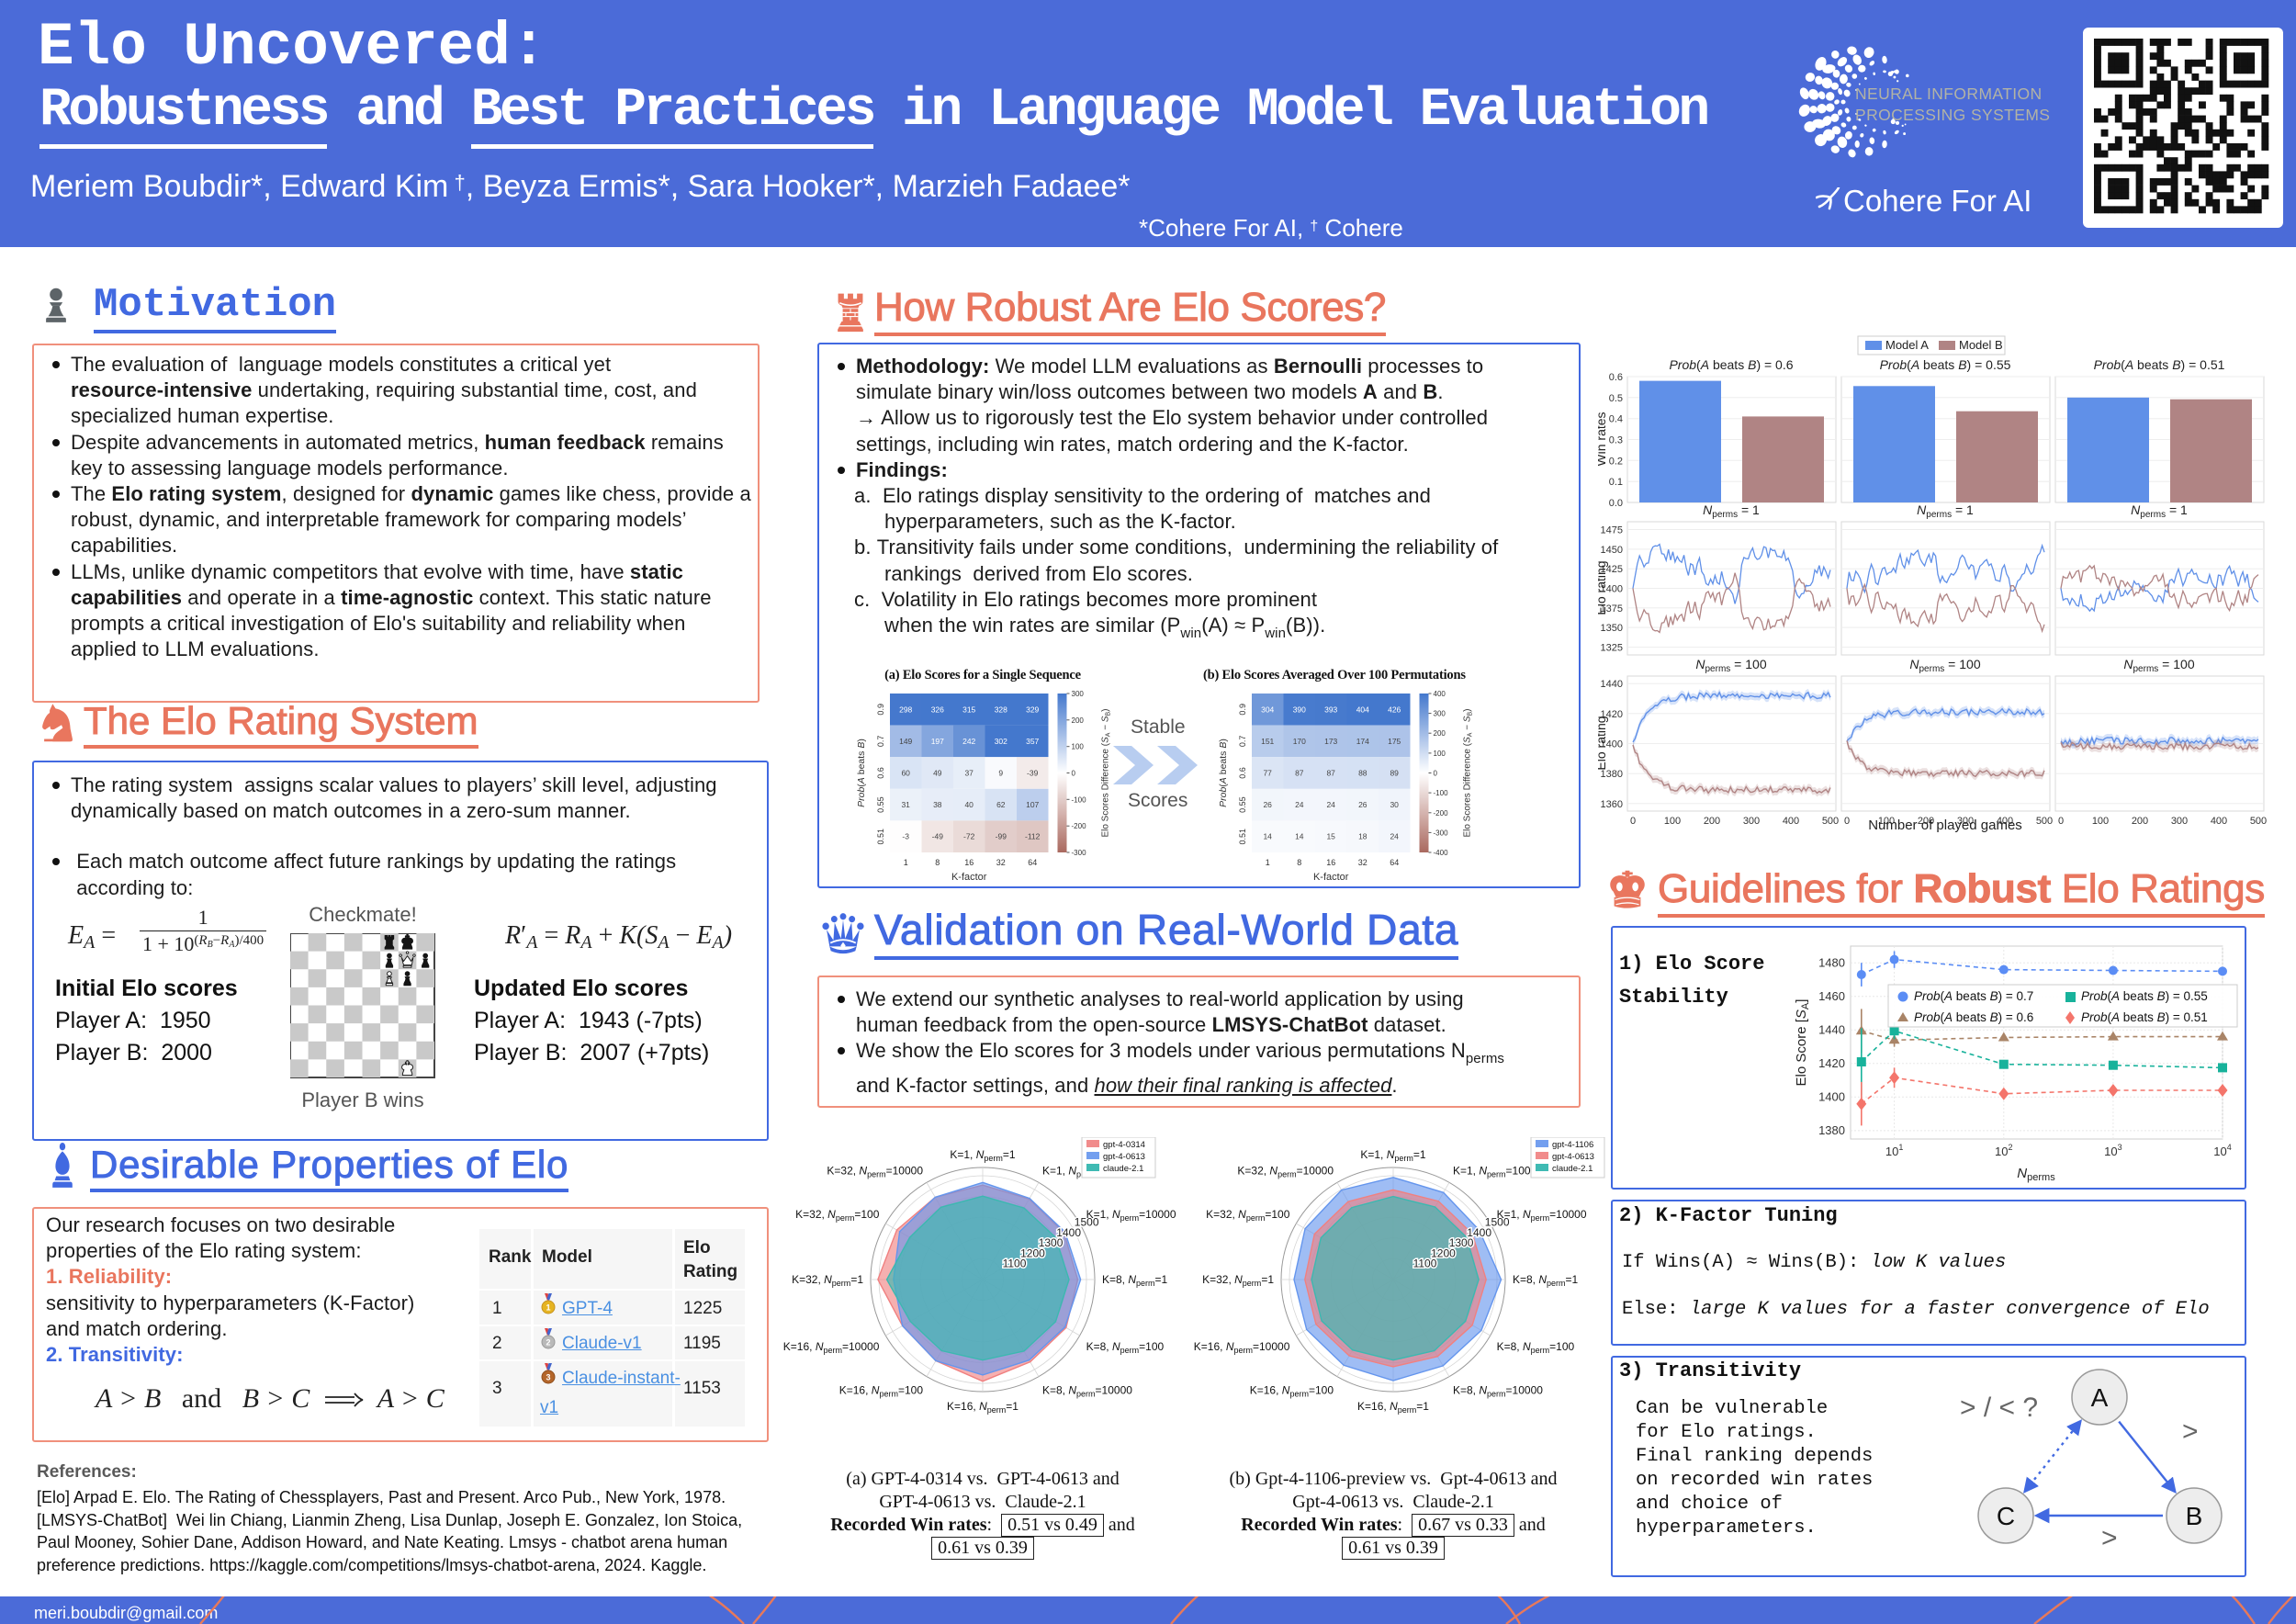 The height and width of the screenshot is (1624, 2296). Describe the element at coordinates (1300, 709) in the screenshot. I see `svg-text: 390` at that location.